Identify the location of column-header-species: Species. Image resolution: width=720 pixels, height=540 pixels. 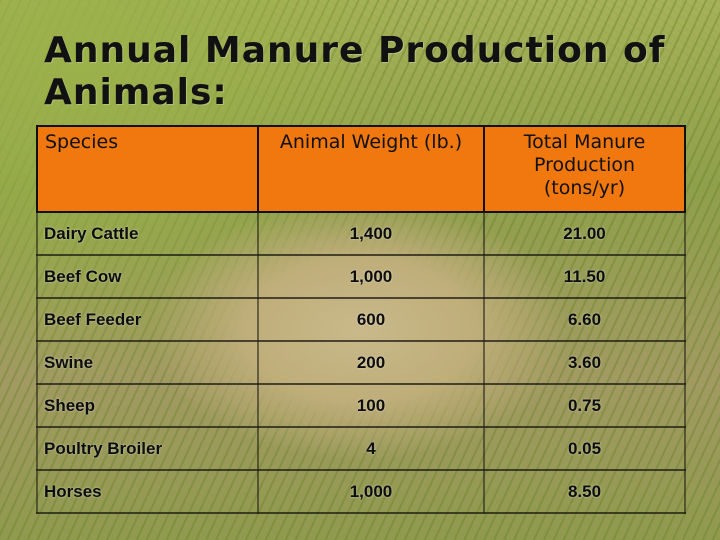
(147, 169).